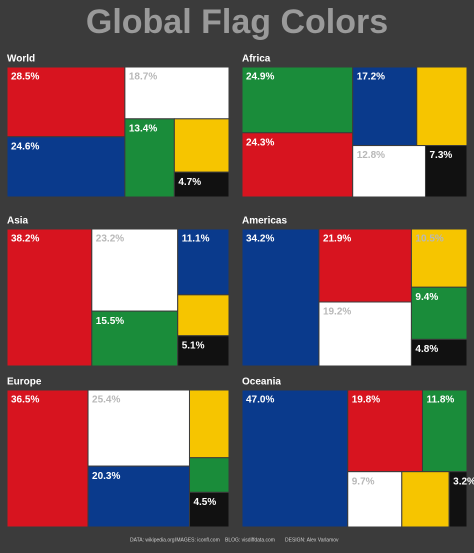 Image resolution: width=474 pixels, height=553 pixels. I want to click on page-title: Global Flag Colors, so click(237, 22).